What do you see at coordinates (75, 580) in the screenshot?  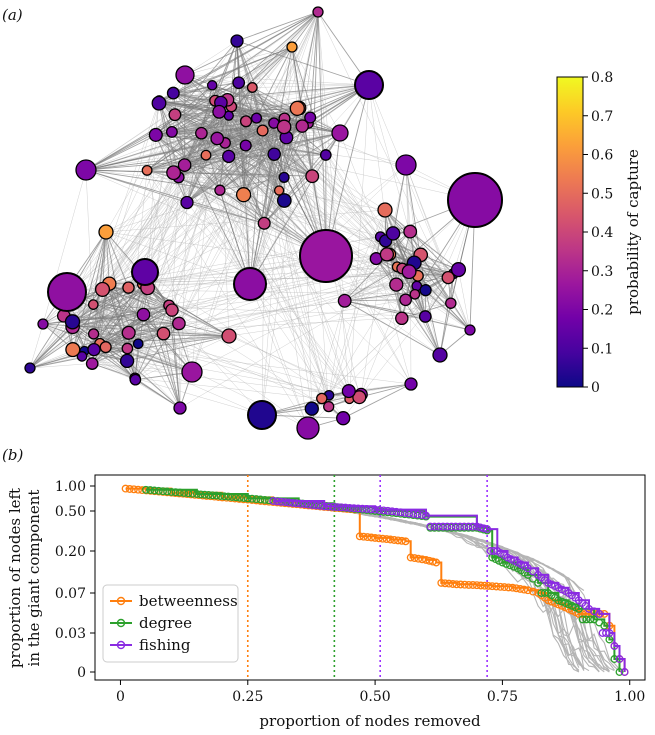 I see `y-axis: 1.00 0.50 0.20 0.07 0.03 0` at bounding box center [75, 580].